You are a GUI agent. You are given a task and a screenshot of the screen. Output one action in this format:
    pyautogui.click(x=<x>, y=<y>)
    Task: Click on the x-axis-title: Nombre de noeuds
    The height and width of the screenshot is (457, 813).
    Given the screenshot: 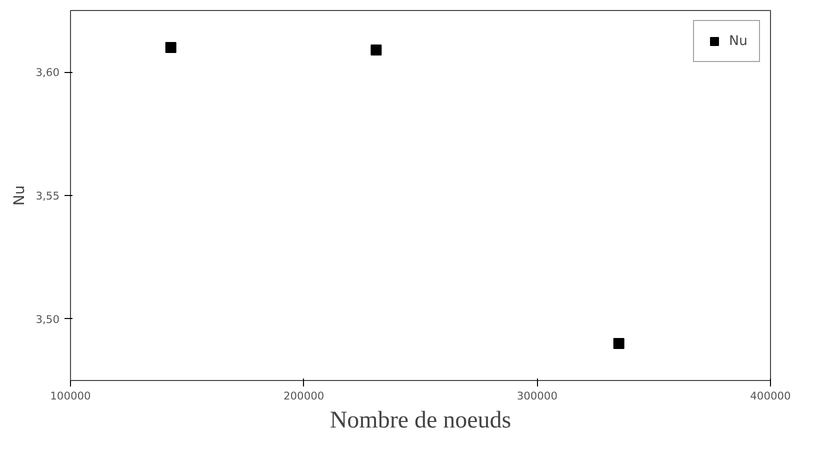 What is the action you would take?
    pyautogui.click(x=421, y=421)
    